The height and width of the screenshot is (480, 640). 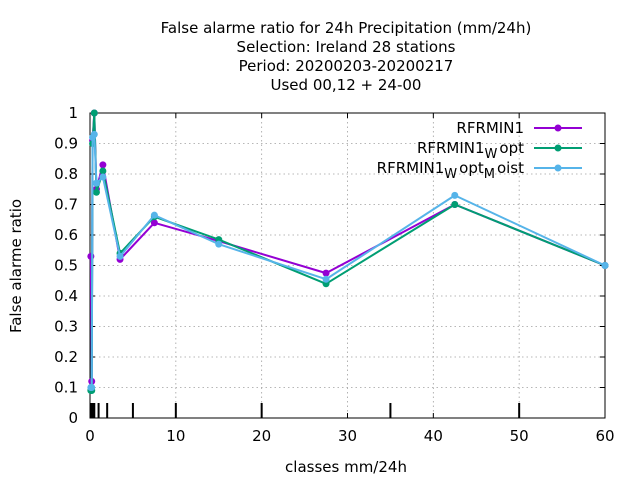 I want to click on title-line-3: Period: 20200203-20200217, so click(x=346, y=66).